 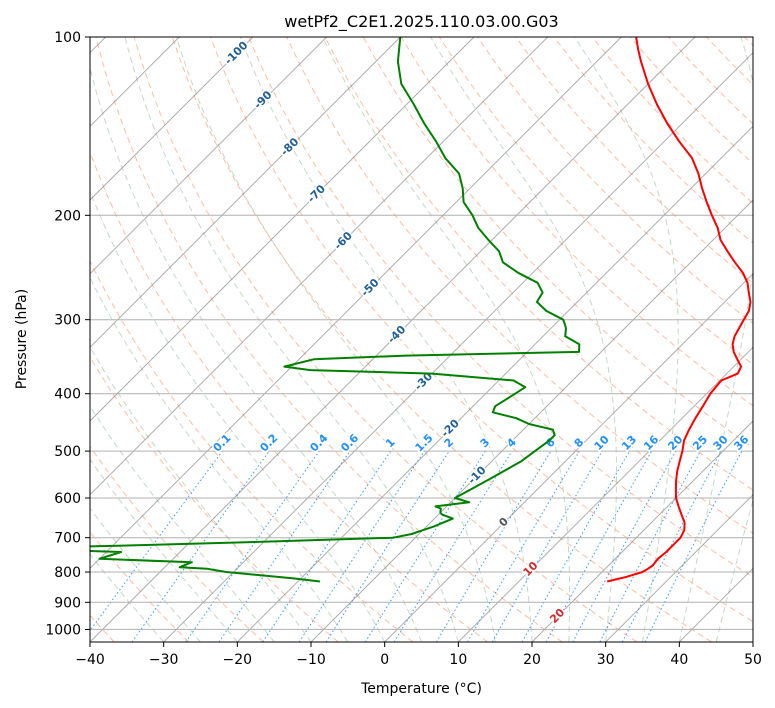 What do you see at coordinates (418, 655) in the screenshot?
I see `x-axis: −40 −30 −20 −10 0 10 20 30 40 50` at bounding box center [418, 655].